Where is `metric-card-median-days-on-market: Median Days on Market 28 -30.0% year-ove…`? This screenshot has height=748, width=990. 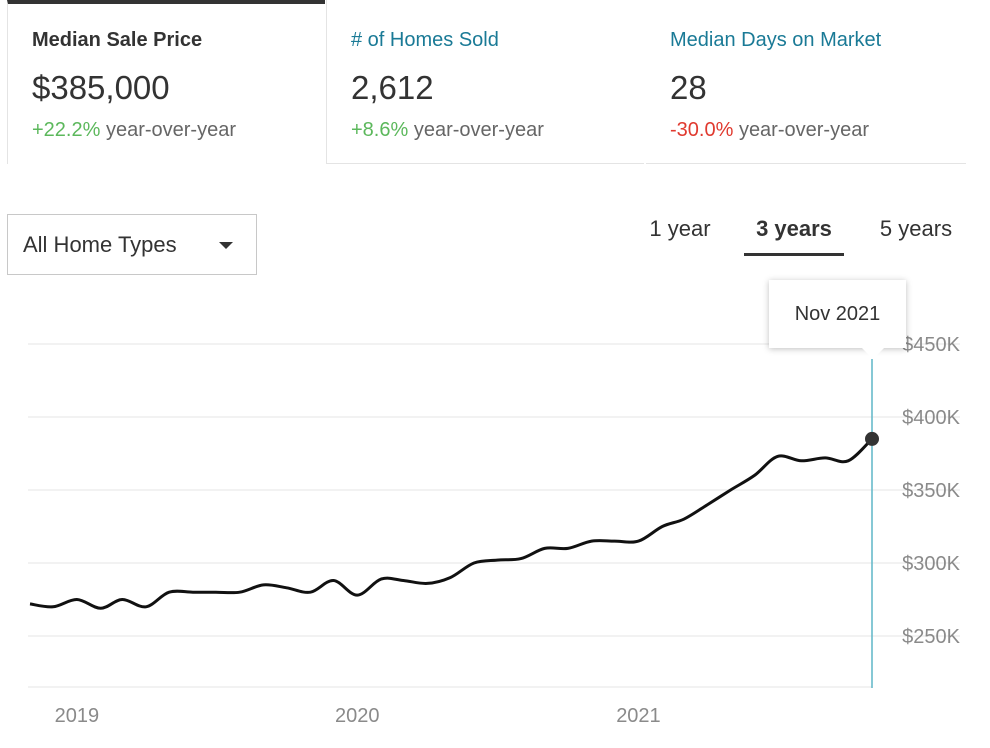
metric-card-median-days-on-market: Median Days on Market 28 -30.0% year-ove… is located at coordinates (806, 82).